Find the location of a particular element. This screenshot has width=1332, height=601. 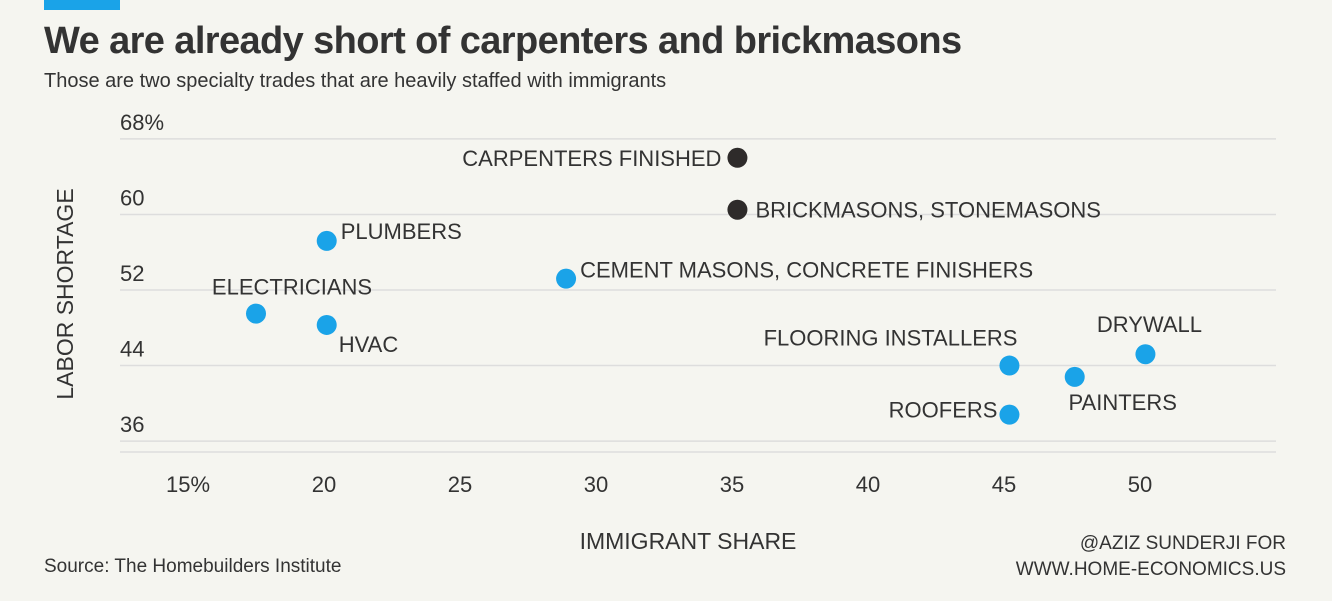

point-roofers is located at coordinates (1009, 414).